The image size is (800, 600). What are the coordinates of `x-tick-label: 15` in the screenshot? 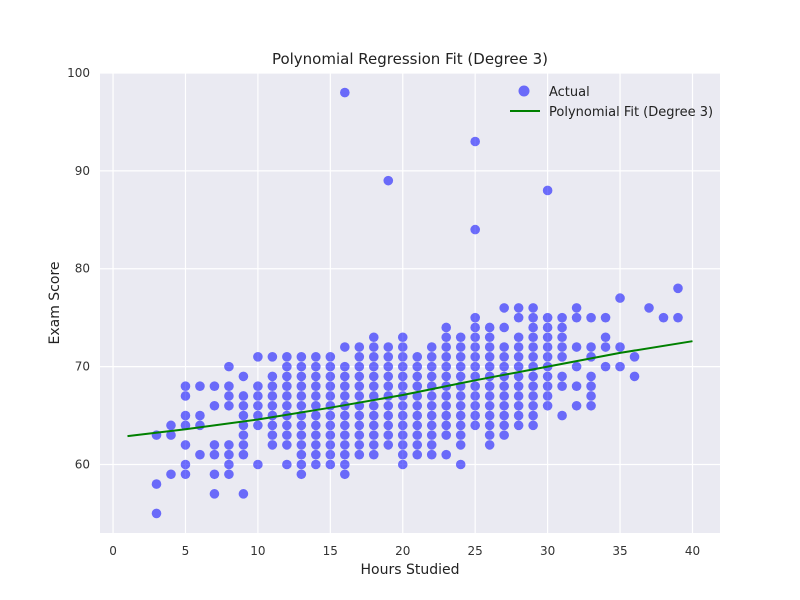 It's located at (330, 551).